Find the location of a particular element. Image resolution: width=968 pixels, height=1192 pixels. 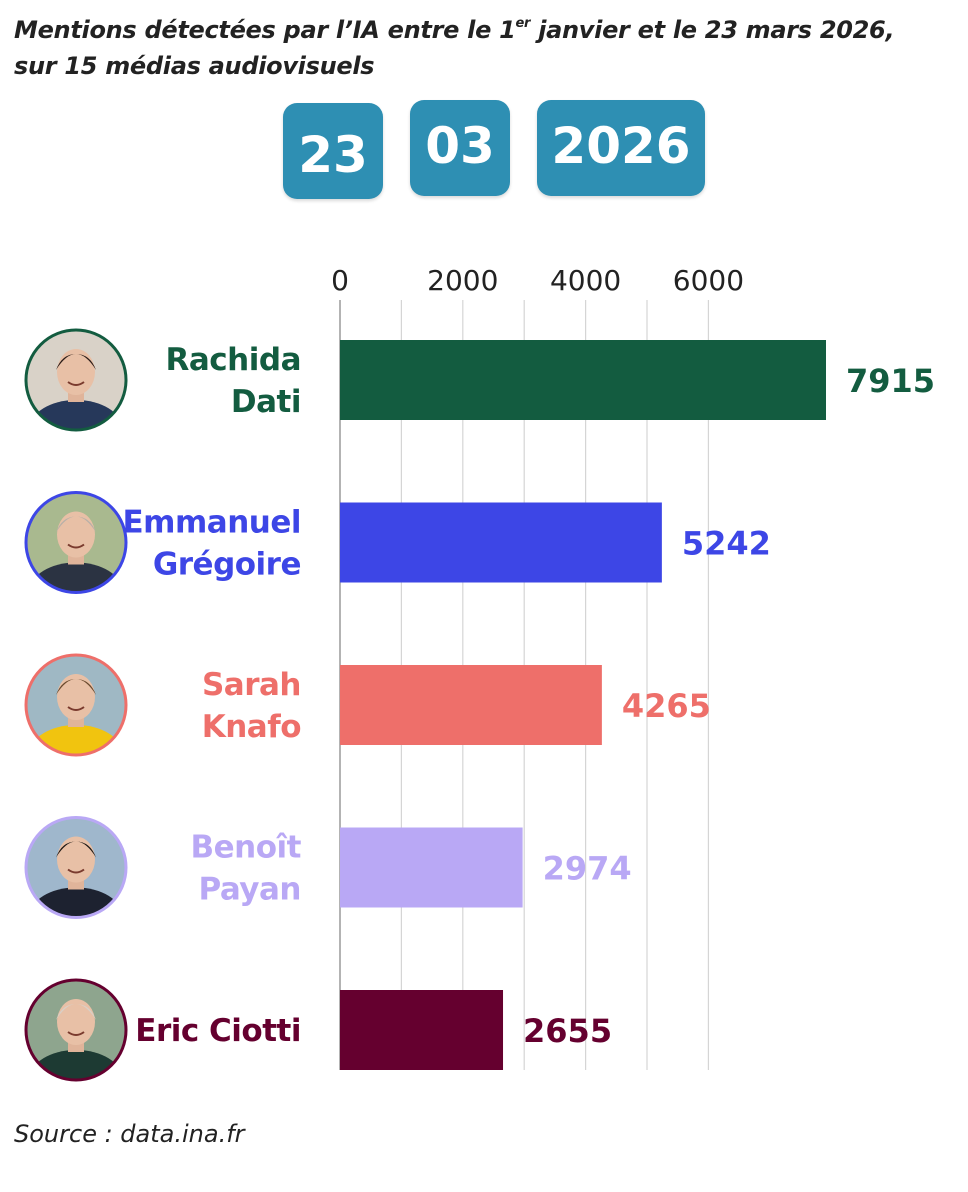

date-month: 03 is located at coordinates (460, 146).